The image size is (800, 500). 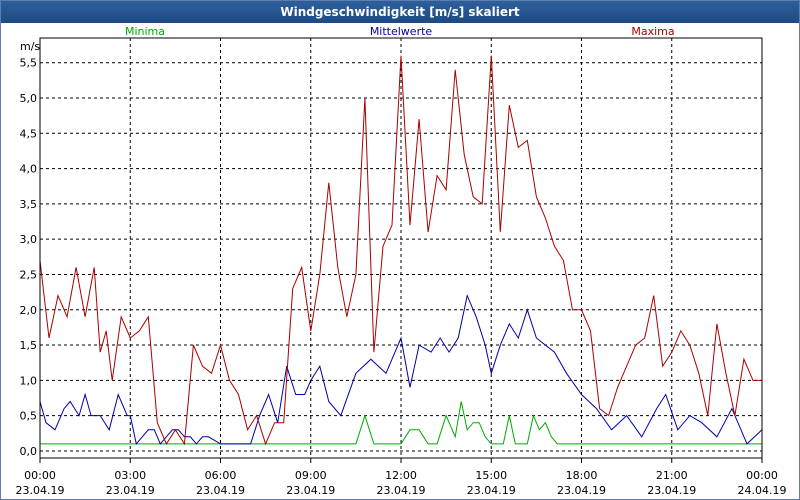 I want to click on y-tick-label: 3,0, so click(x=29, y=239).